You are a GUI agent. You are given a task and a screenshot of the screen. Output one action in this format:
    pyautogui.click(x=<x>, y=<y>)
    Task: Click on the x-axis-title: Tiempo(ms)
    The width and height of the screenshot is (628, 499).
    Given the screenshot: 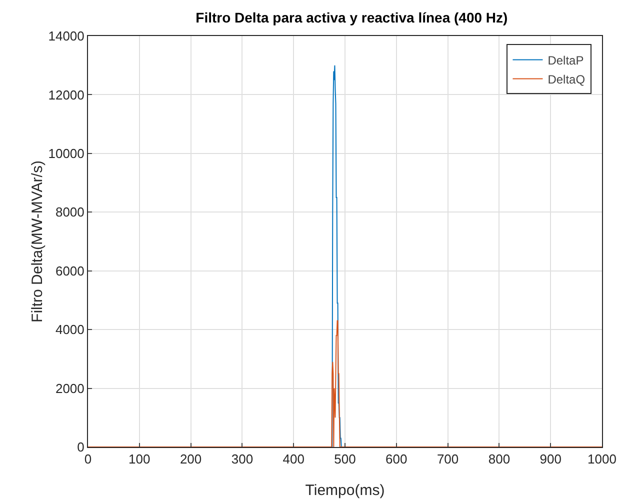 What is the action you would take?
    pyautogui.click(x=345, y=490)
    